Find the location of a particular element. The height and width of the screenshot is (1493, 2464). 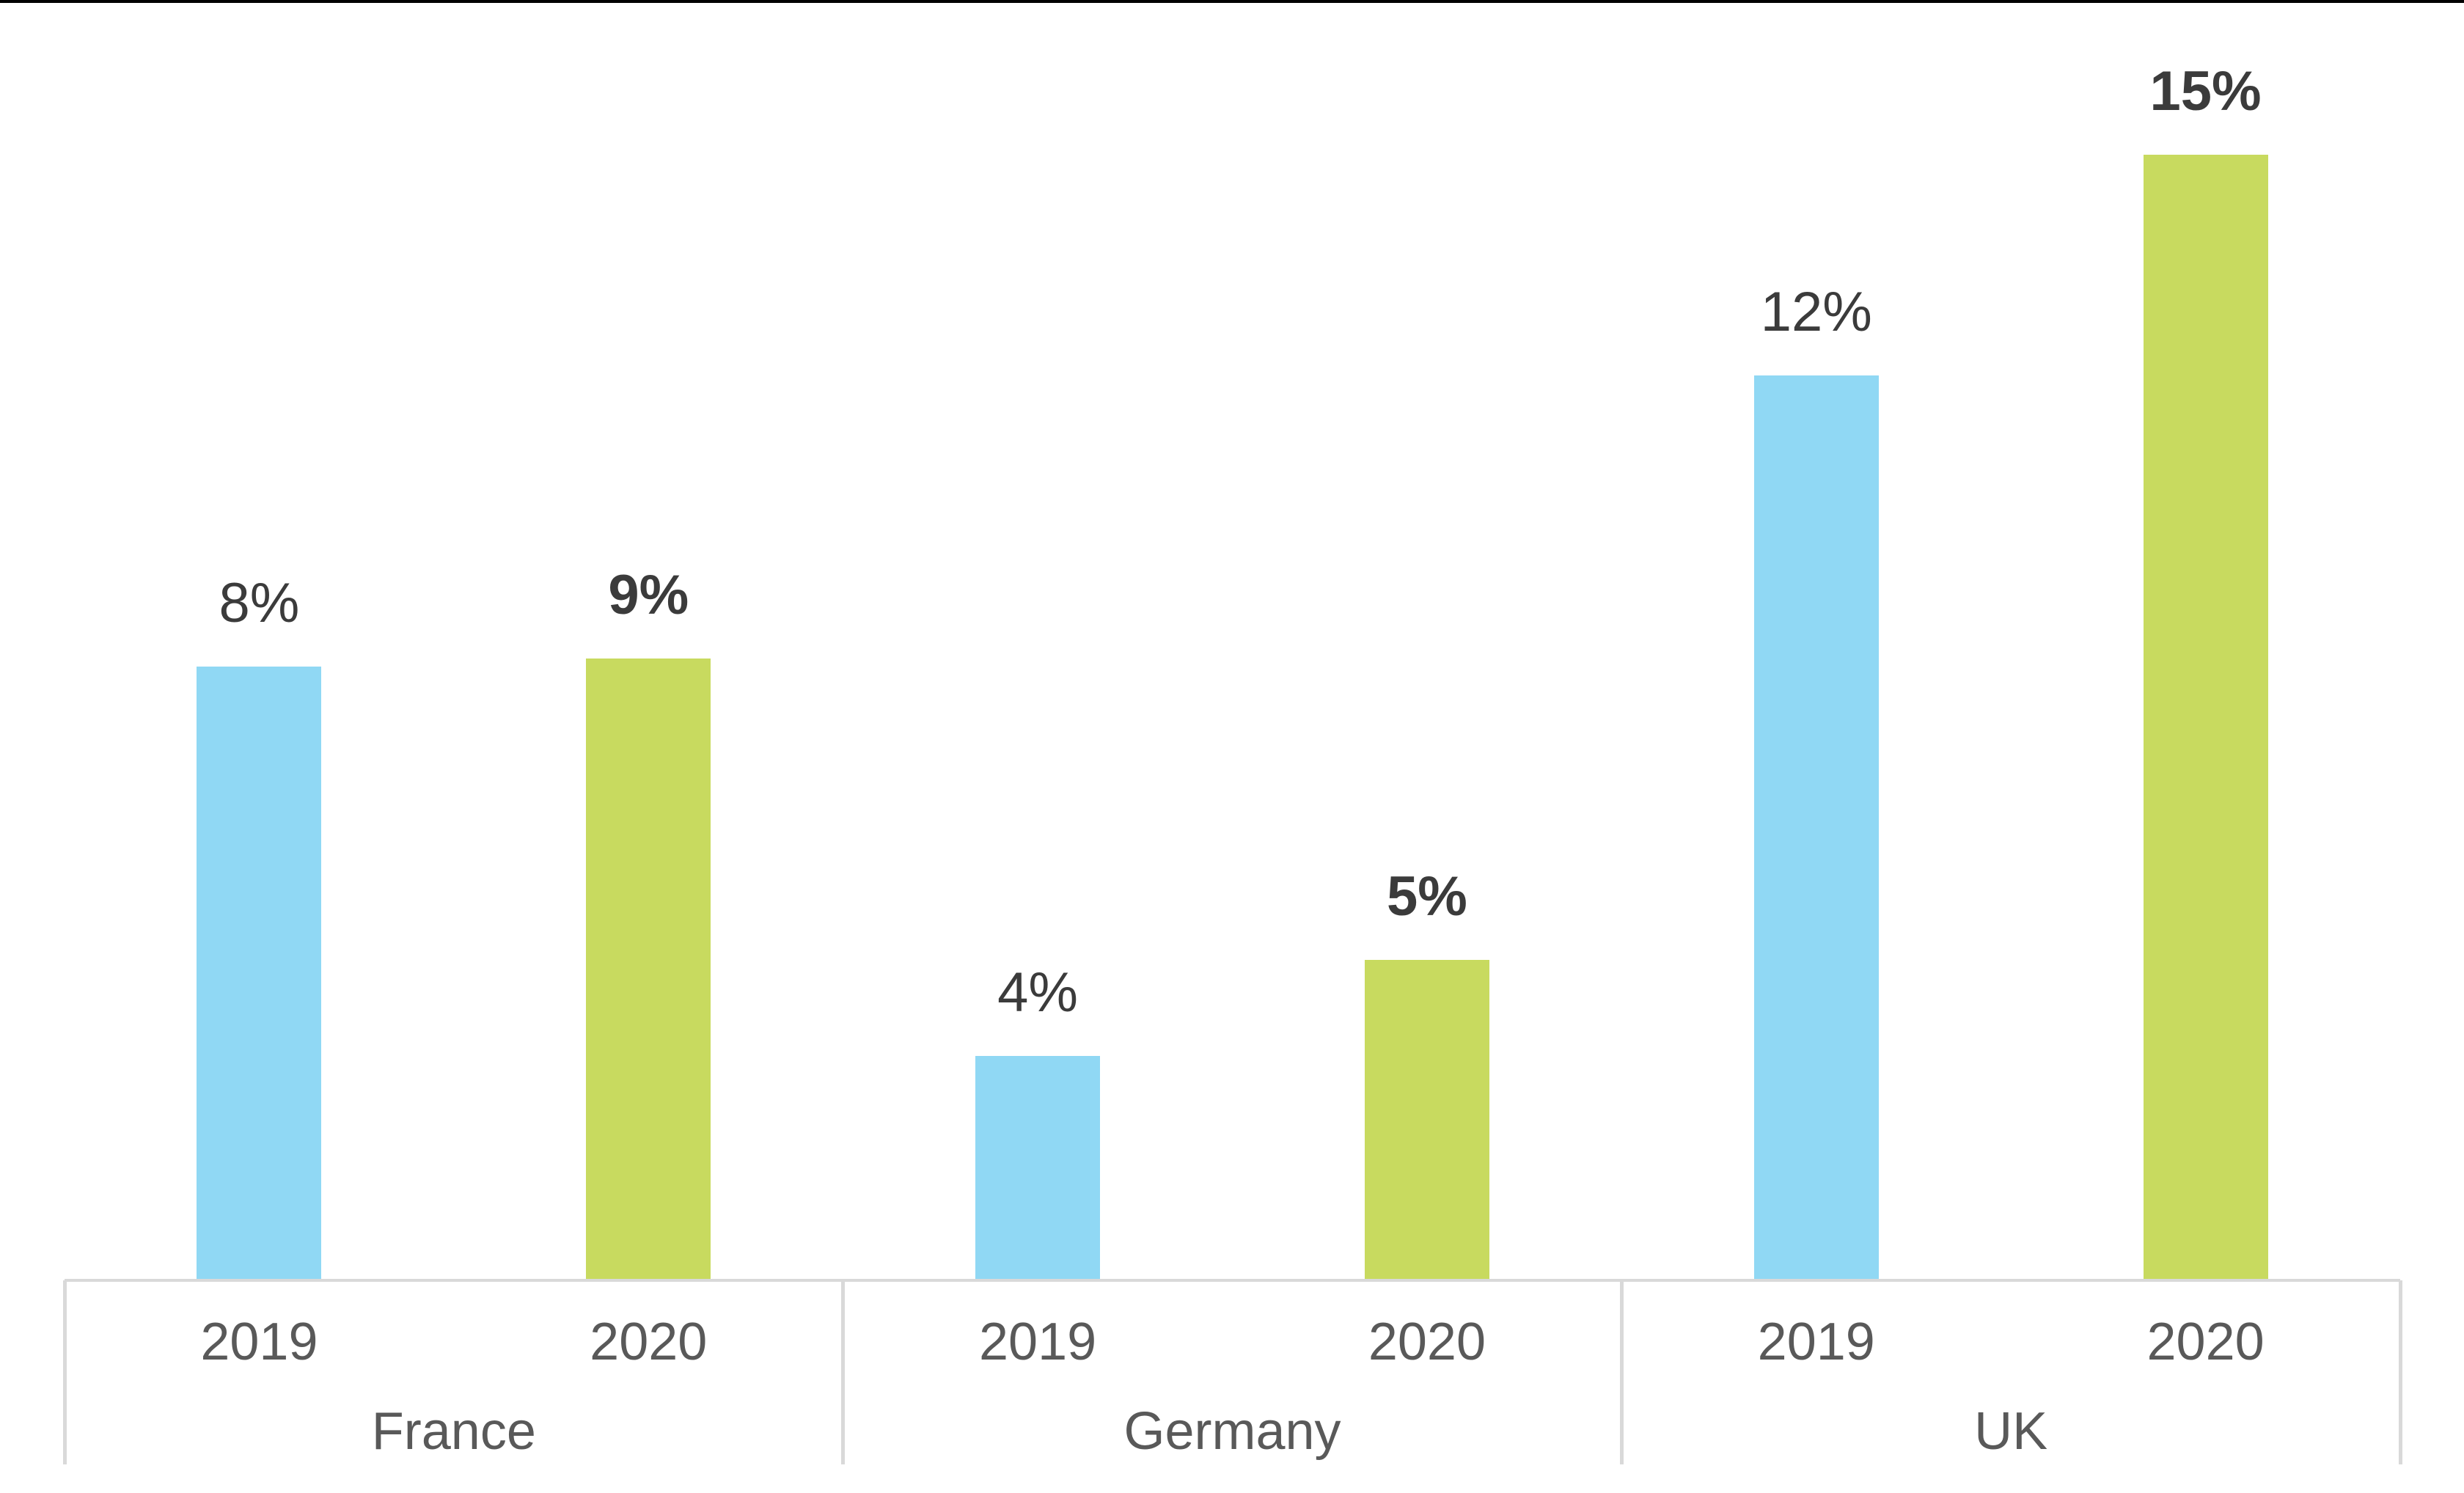

year-label-uk-2019: 2019 is located at coordinates (1816, 1342).